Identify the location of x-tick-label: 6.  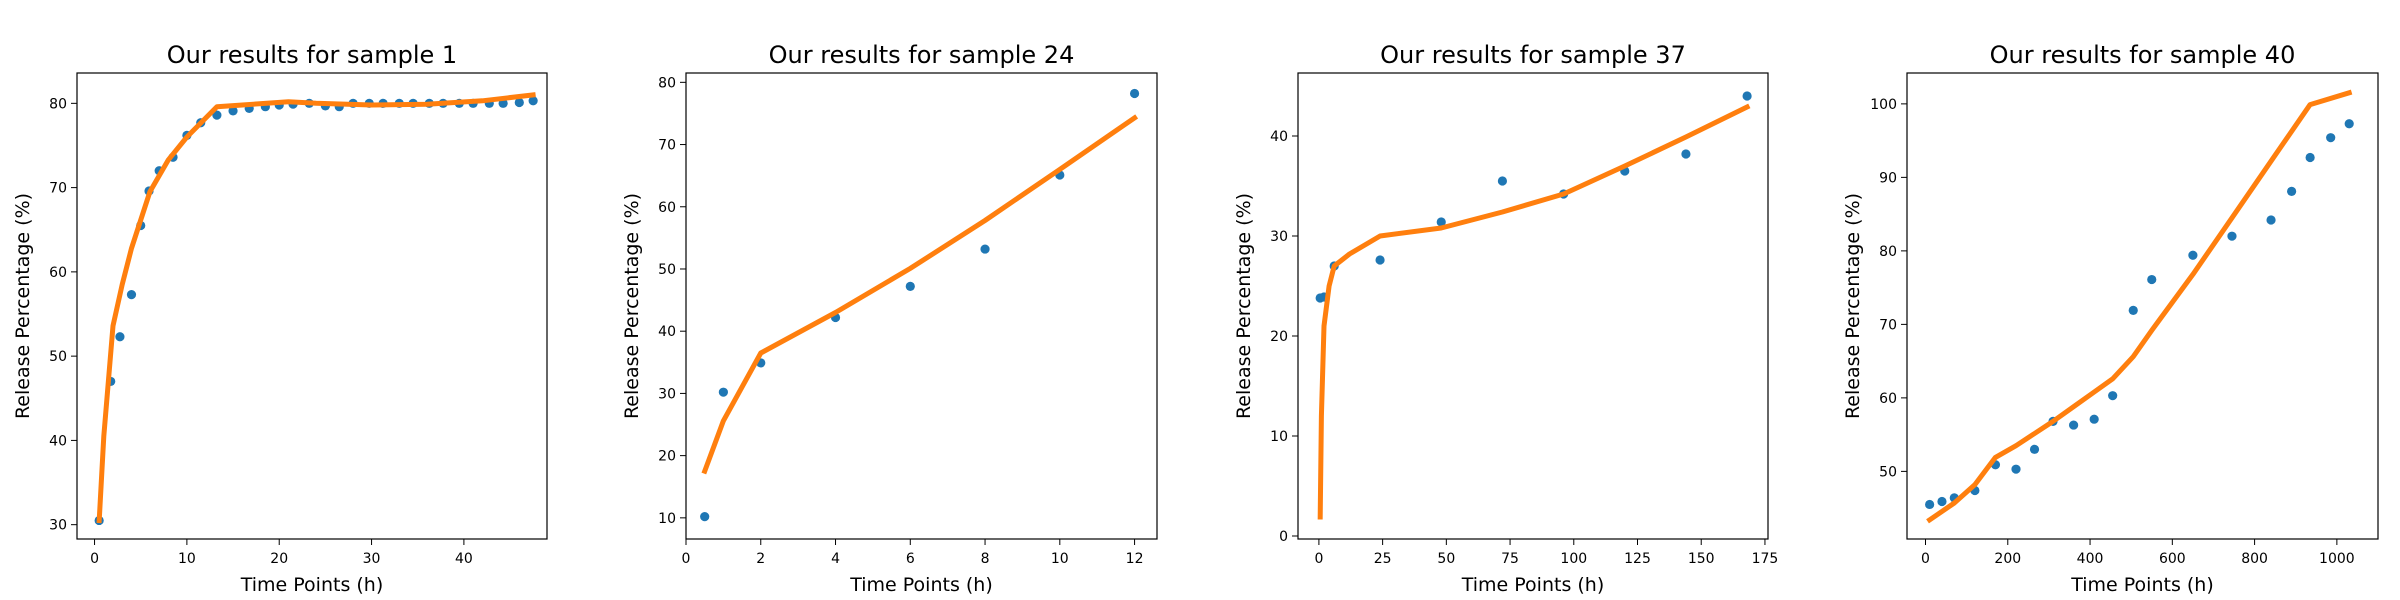
(910, 559).